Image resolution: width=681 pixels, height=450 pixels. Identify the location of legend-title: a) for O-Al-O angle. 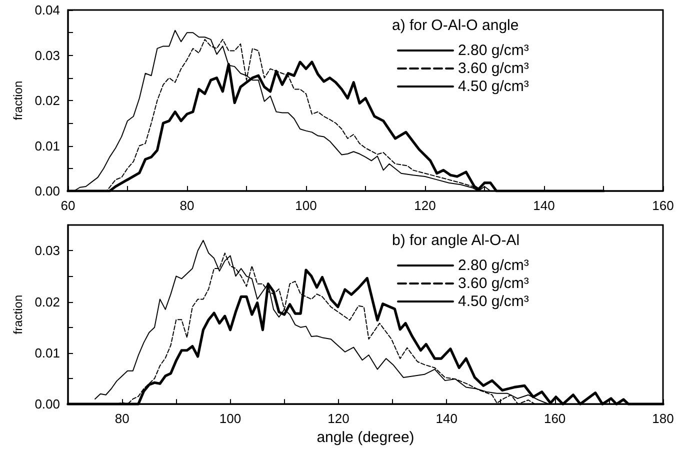
(455, 25).